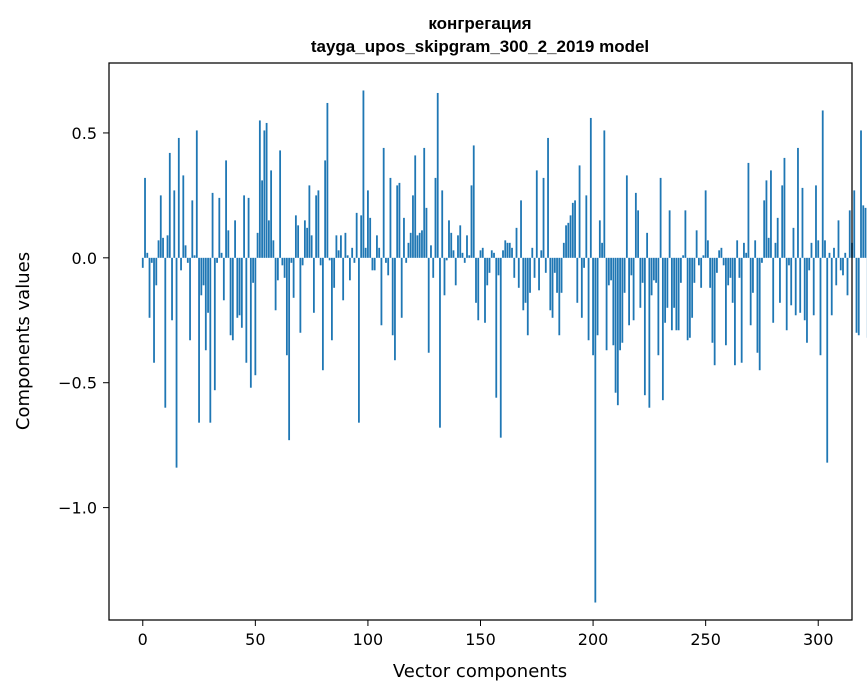 This screenshot has height=696, width=867. I want to click on x-tick-label: 50, so click(255, 639).